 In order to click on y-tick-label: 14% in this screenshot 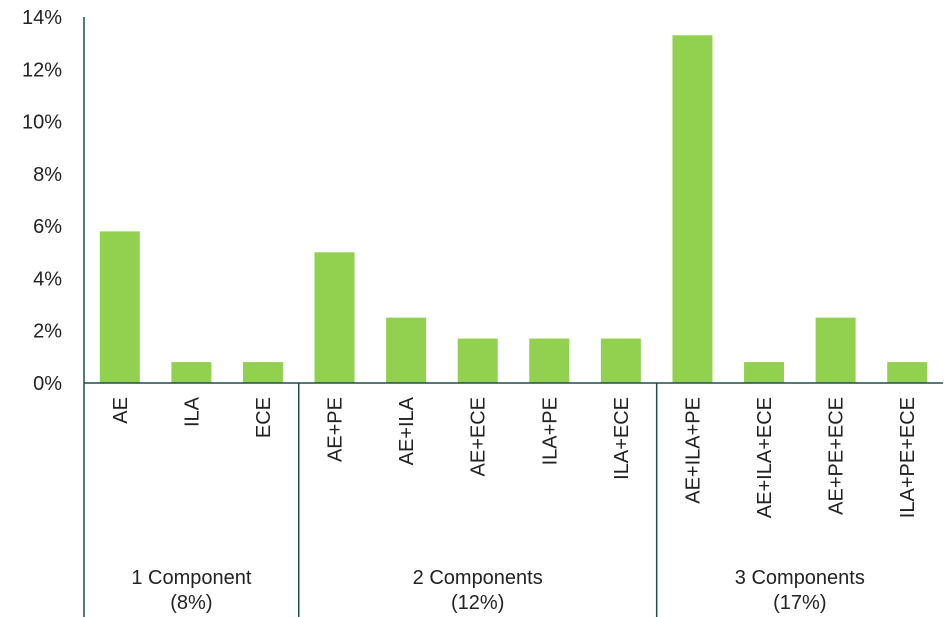, I will do `click(42, 18)`.